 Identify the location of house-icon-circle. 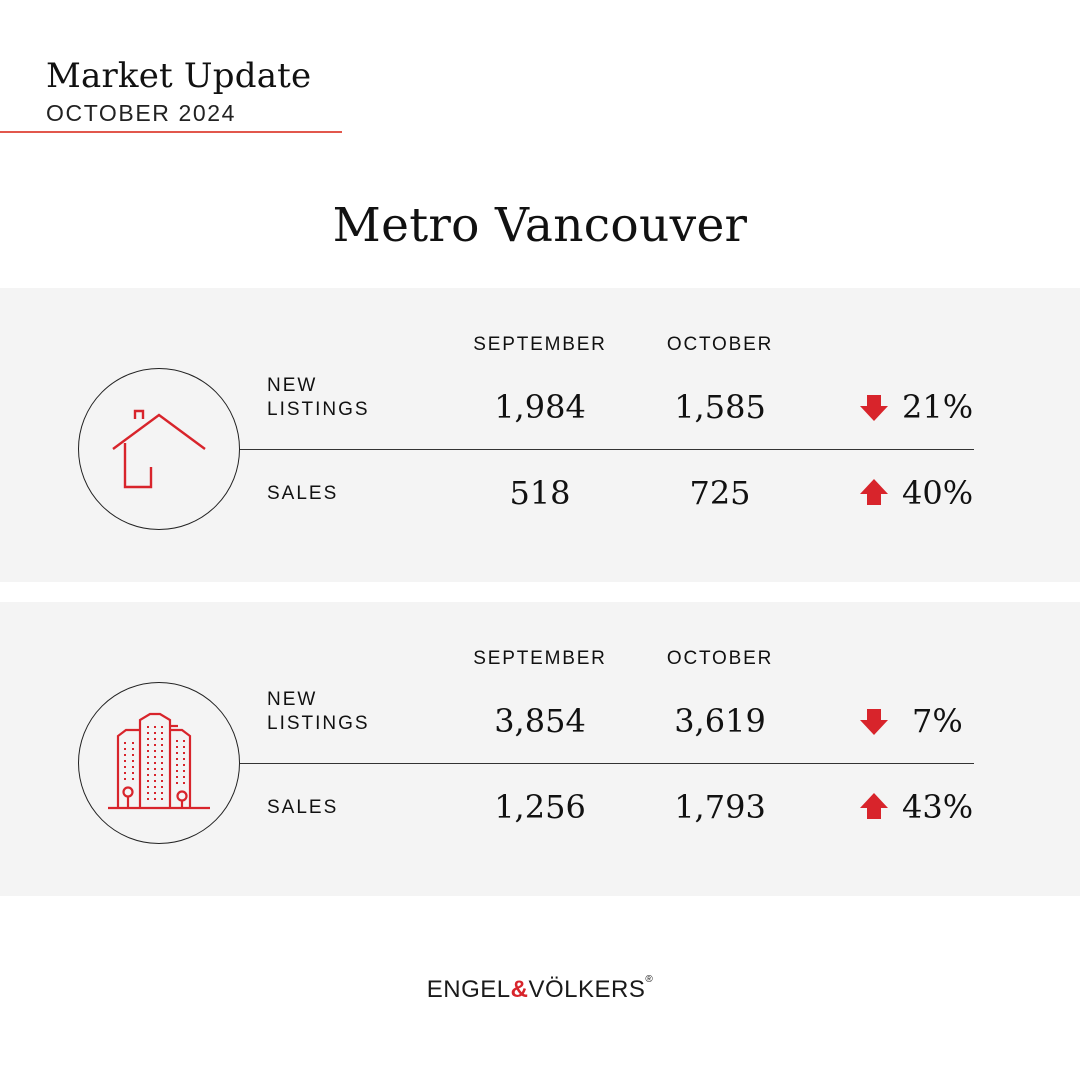
(159, 449).